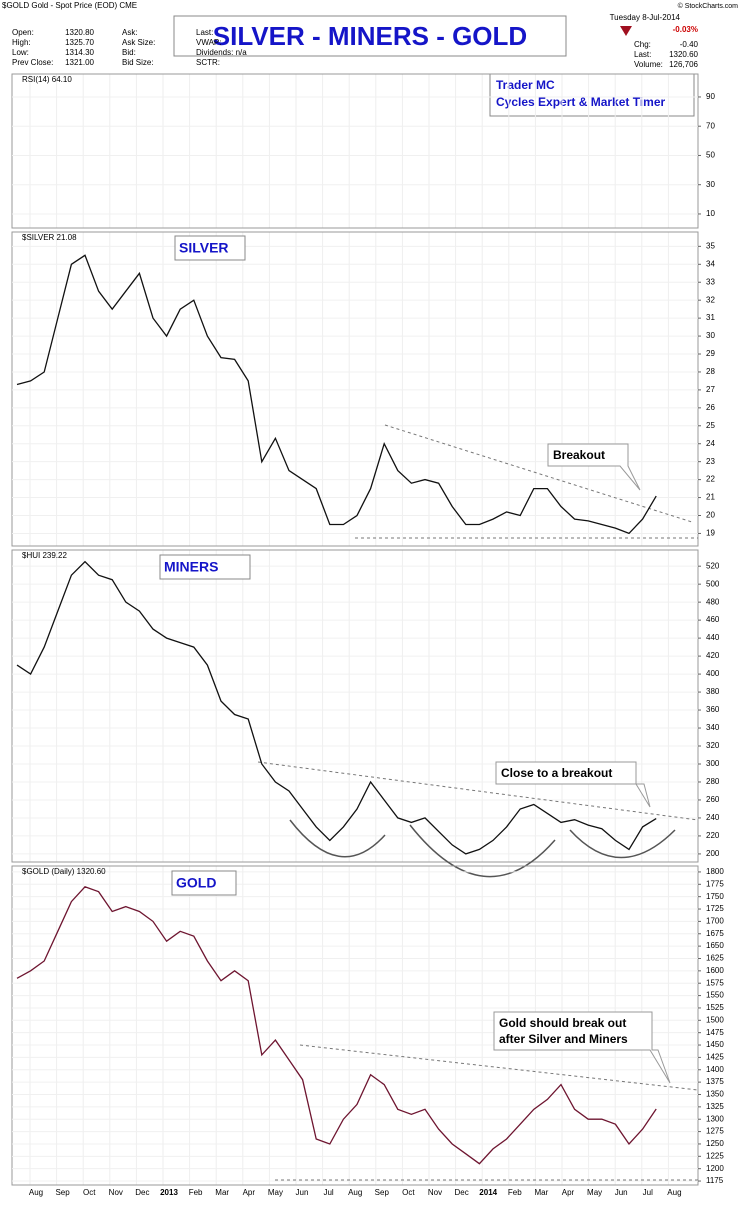 The width and height of the screenshot is (740, 1205). I want to click on page-title: SILVER - MINERS - GOLD, so click(370, 36).